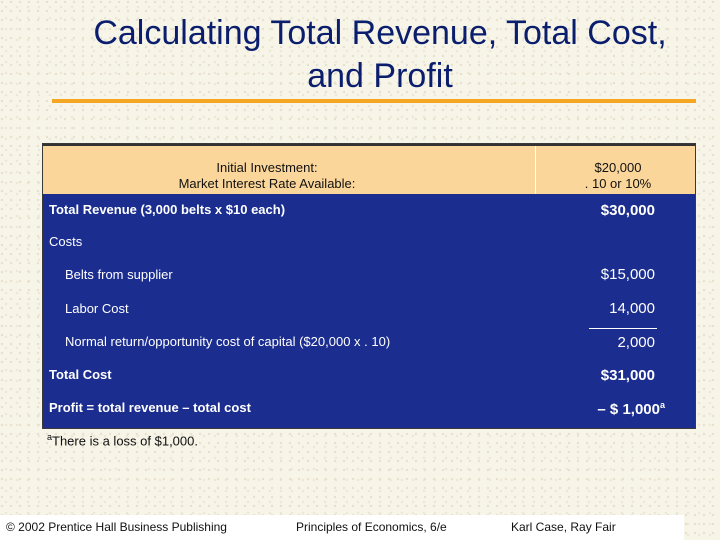 This screenshot has width=720, height=540. I want to click on total-cost-value: $31,000, so click(627, 375).